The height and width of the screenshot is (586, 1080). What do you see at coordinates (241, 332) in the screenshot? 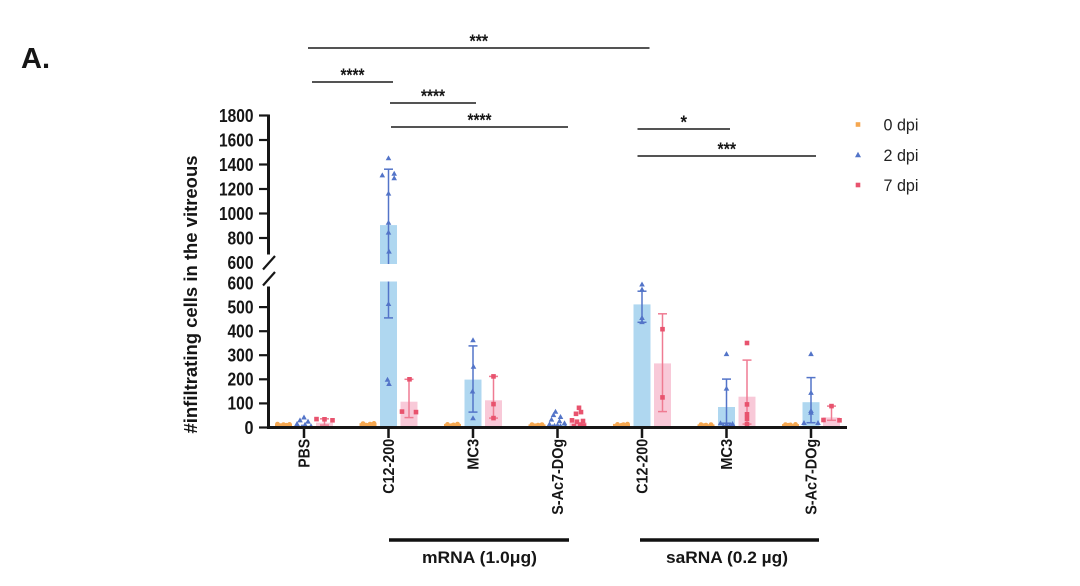
I see `svg-text: 400` at bounding box center [241, 332].